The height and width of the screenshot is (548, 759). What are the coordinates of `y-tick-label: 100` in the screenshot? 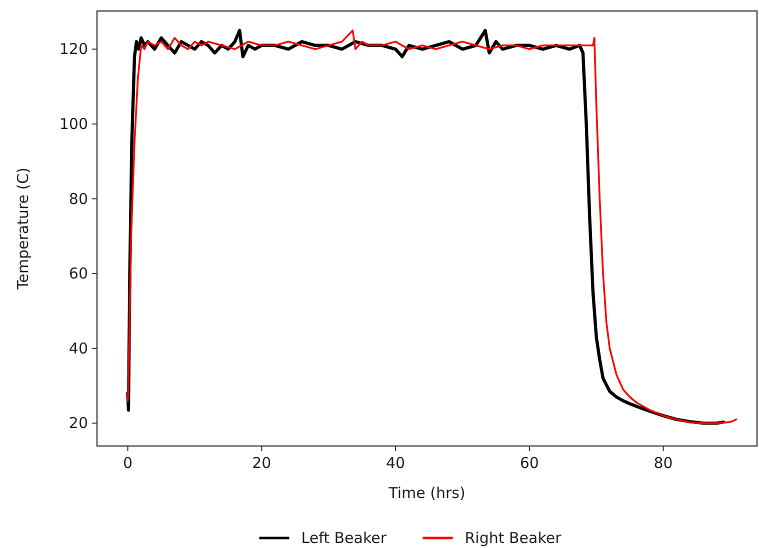 It's located at (73, 123).